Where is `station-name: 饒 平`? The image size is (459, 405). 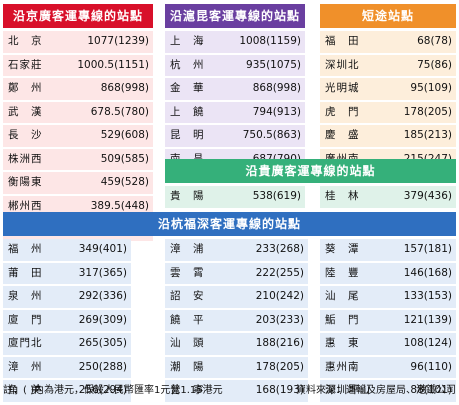 station-name: 饒 平 is located at coordinates (187, 319).